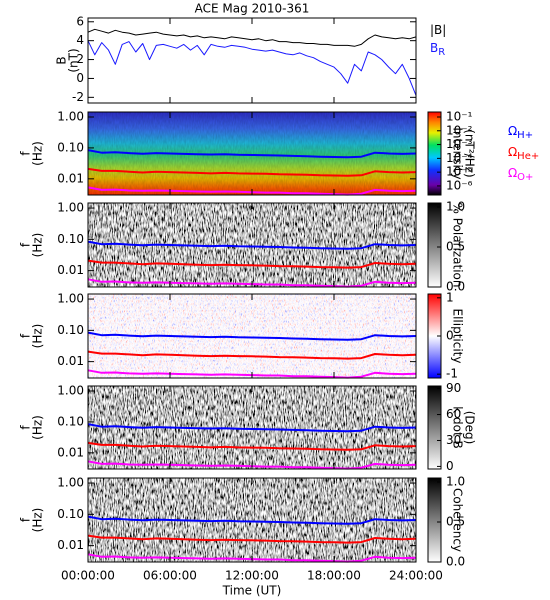  Describe the element at coordinates (525, 135) in the screenshot. I see `legend-label-sub: H+` at that location.